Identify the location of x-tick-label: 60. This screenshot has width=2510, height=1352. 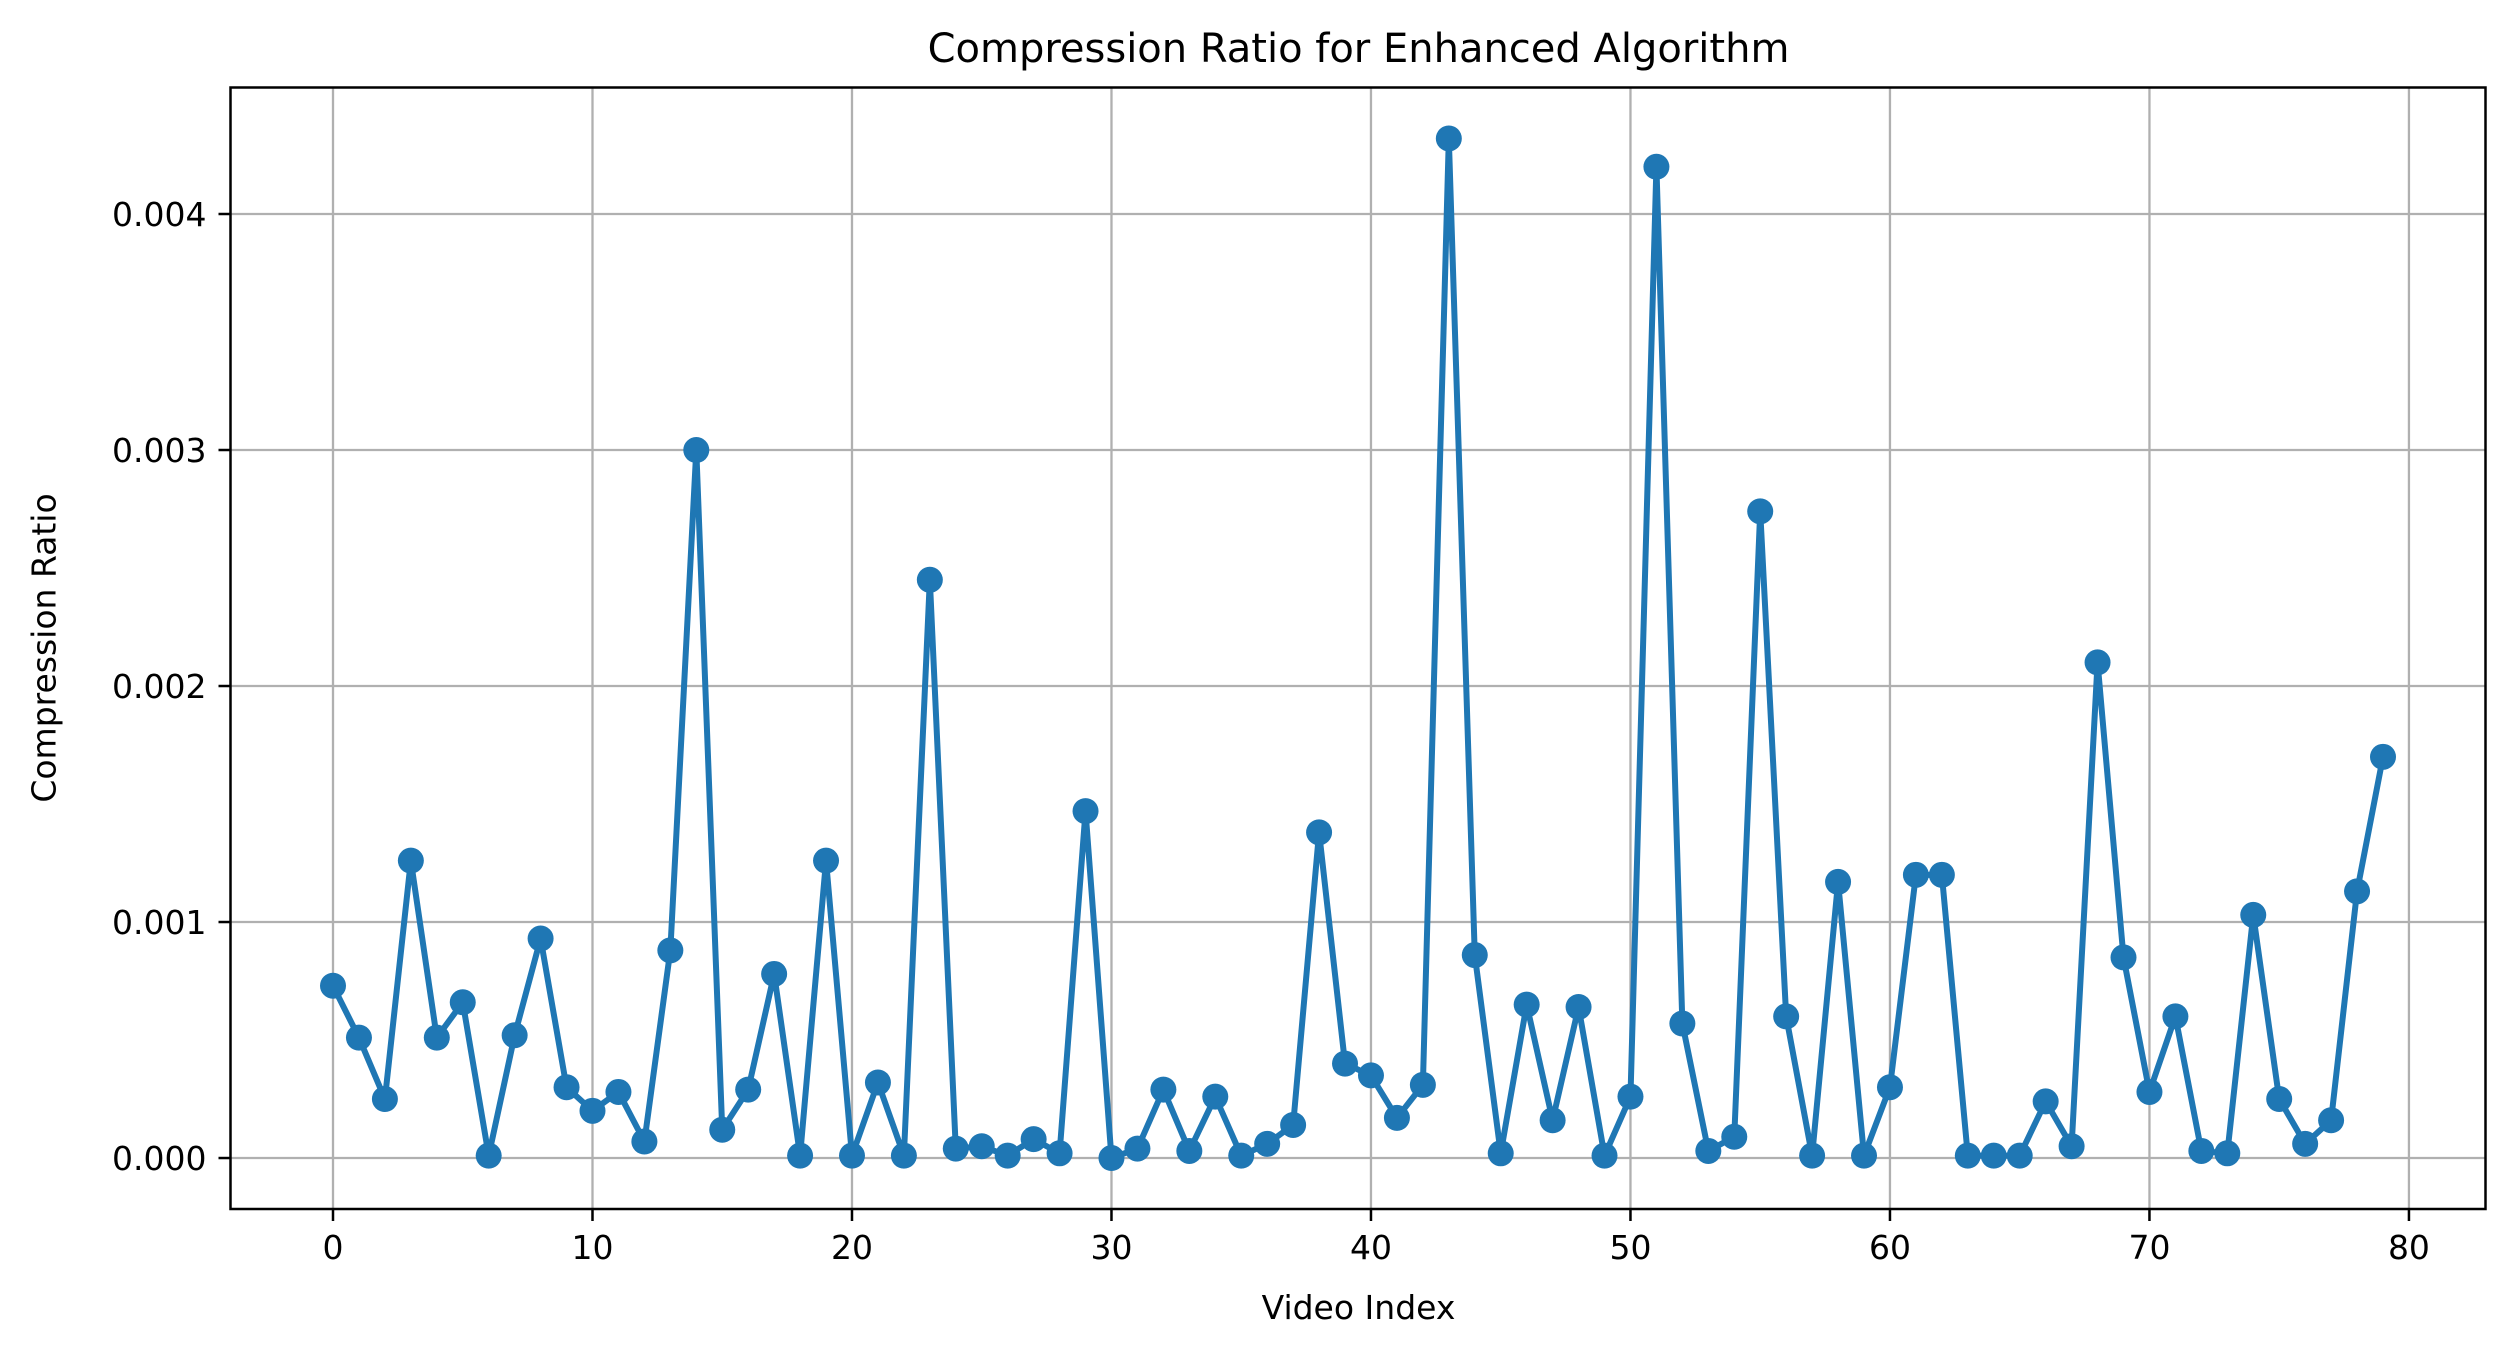
(1890, 1247).